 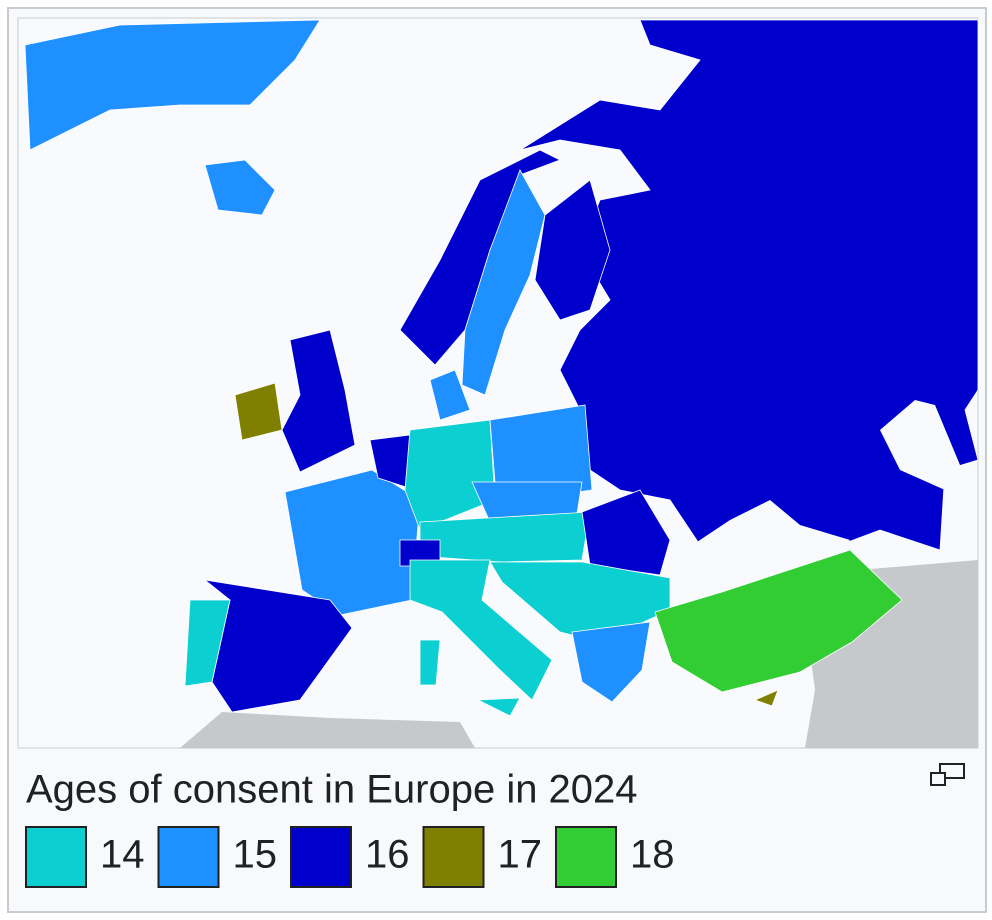 I want to click on enlarge-icon, so click(x=947, y=774).